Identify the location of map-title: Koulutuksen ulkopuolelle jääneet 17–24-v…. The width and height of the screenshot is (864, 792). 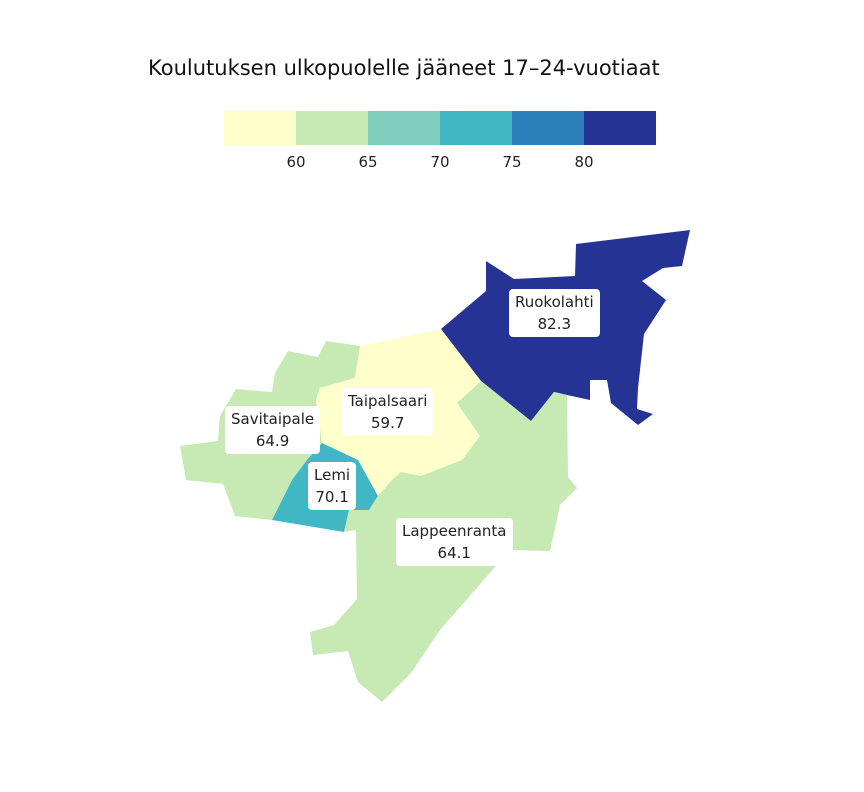
(404, 68).